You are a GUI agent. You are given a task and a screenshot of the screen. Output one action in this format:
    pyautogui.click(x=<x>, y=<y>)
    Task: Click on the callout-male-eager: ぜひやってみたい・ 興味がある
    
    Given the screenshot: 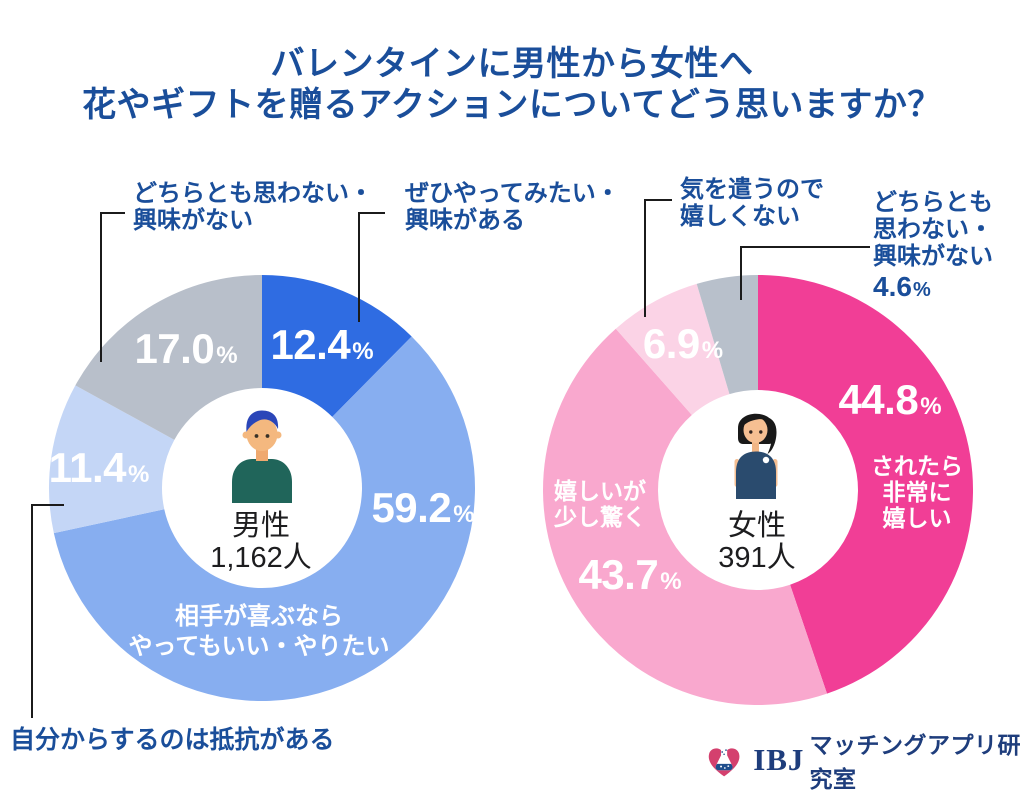 What is the action you would take?
    pyautogui.click(x=512, y=207)
    